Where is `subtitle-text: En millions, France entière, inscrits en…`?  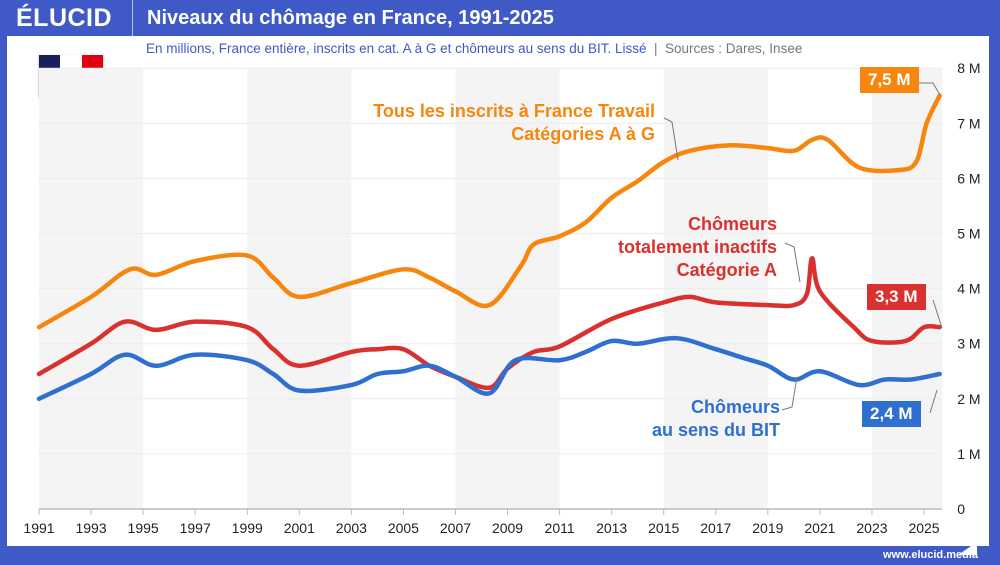 subtitle-text: En millions, France entière, inscrits en… is located at coordinates (396, 48).